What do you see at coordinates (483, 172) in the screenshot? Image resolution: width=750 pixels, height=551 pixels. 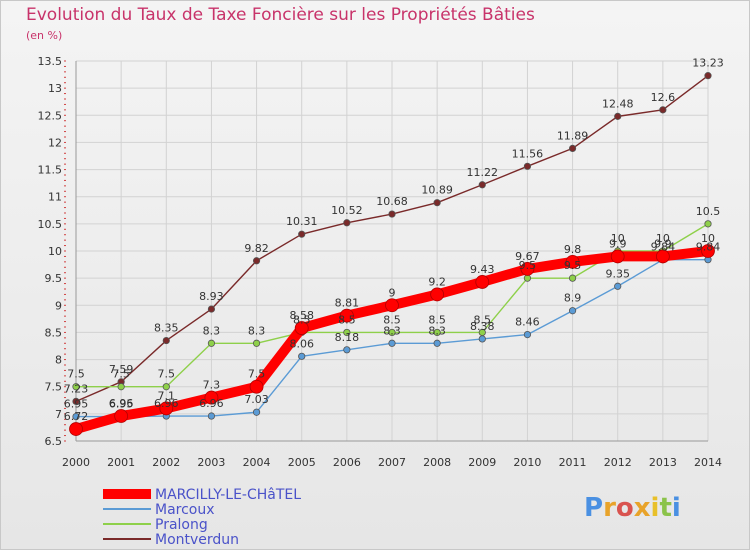 I see `data-label: 11.22` at bounding box center [483, 172].